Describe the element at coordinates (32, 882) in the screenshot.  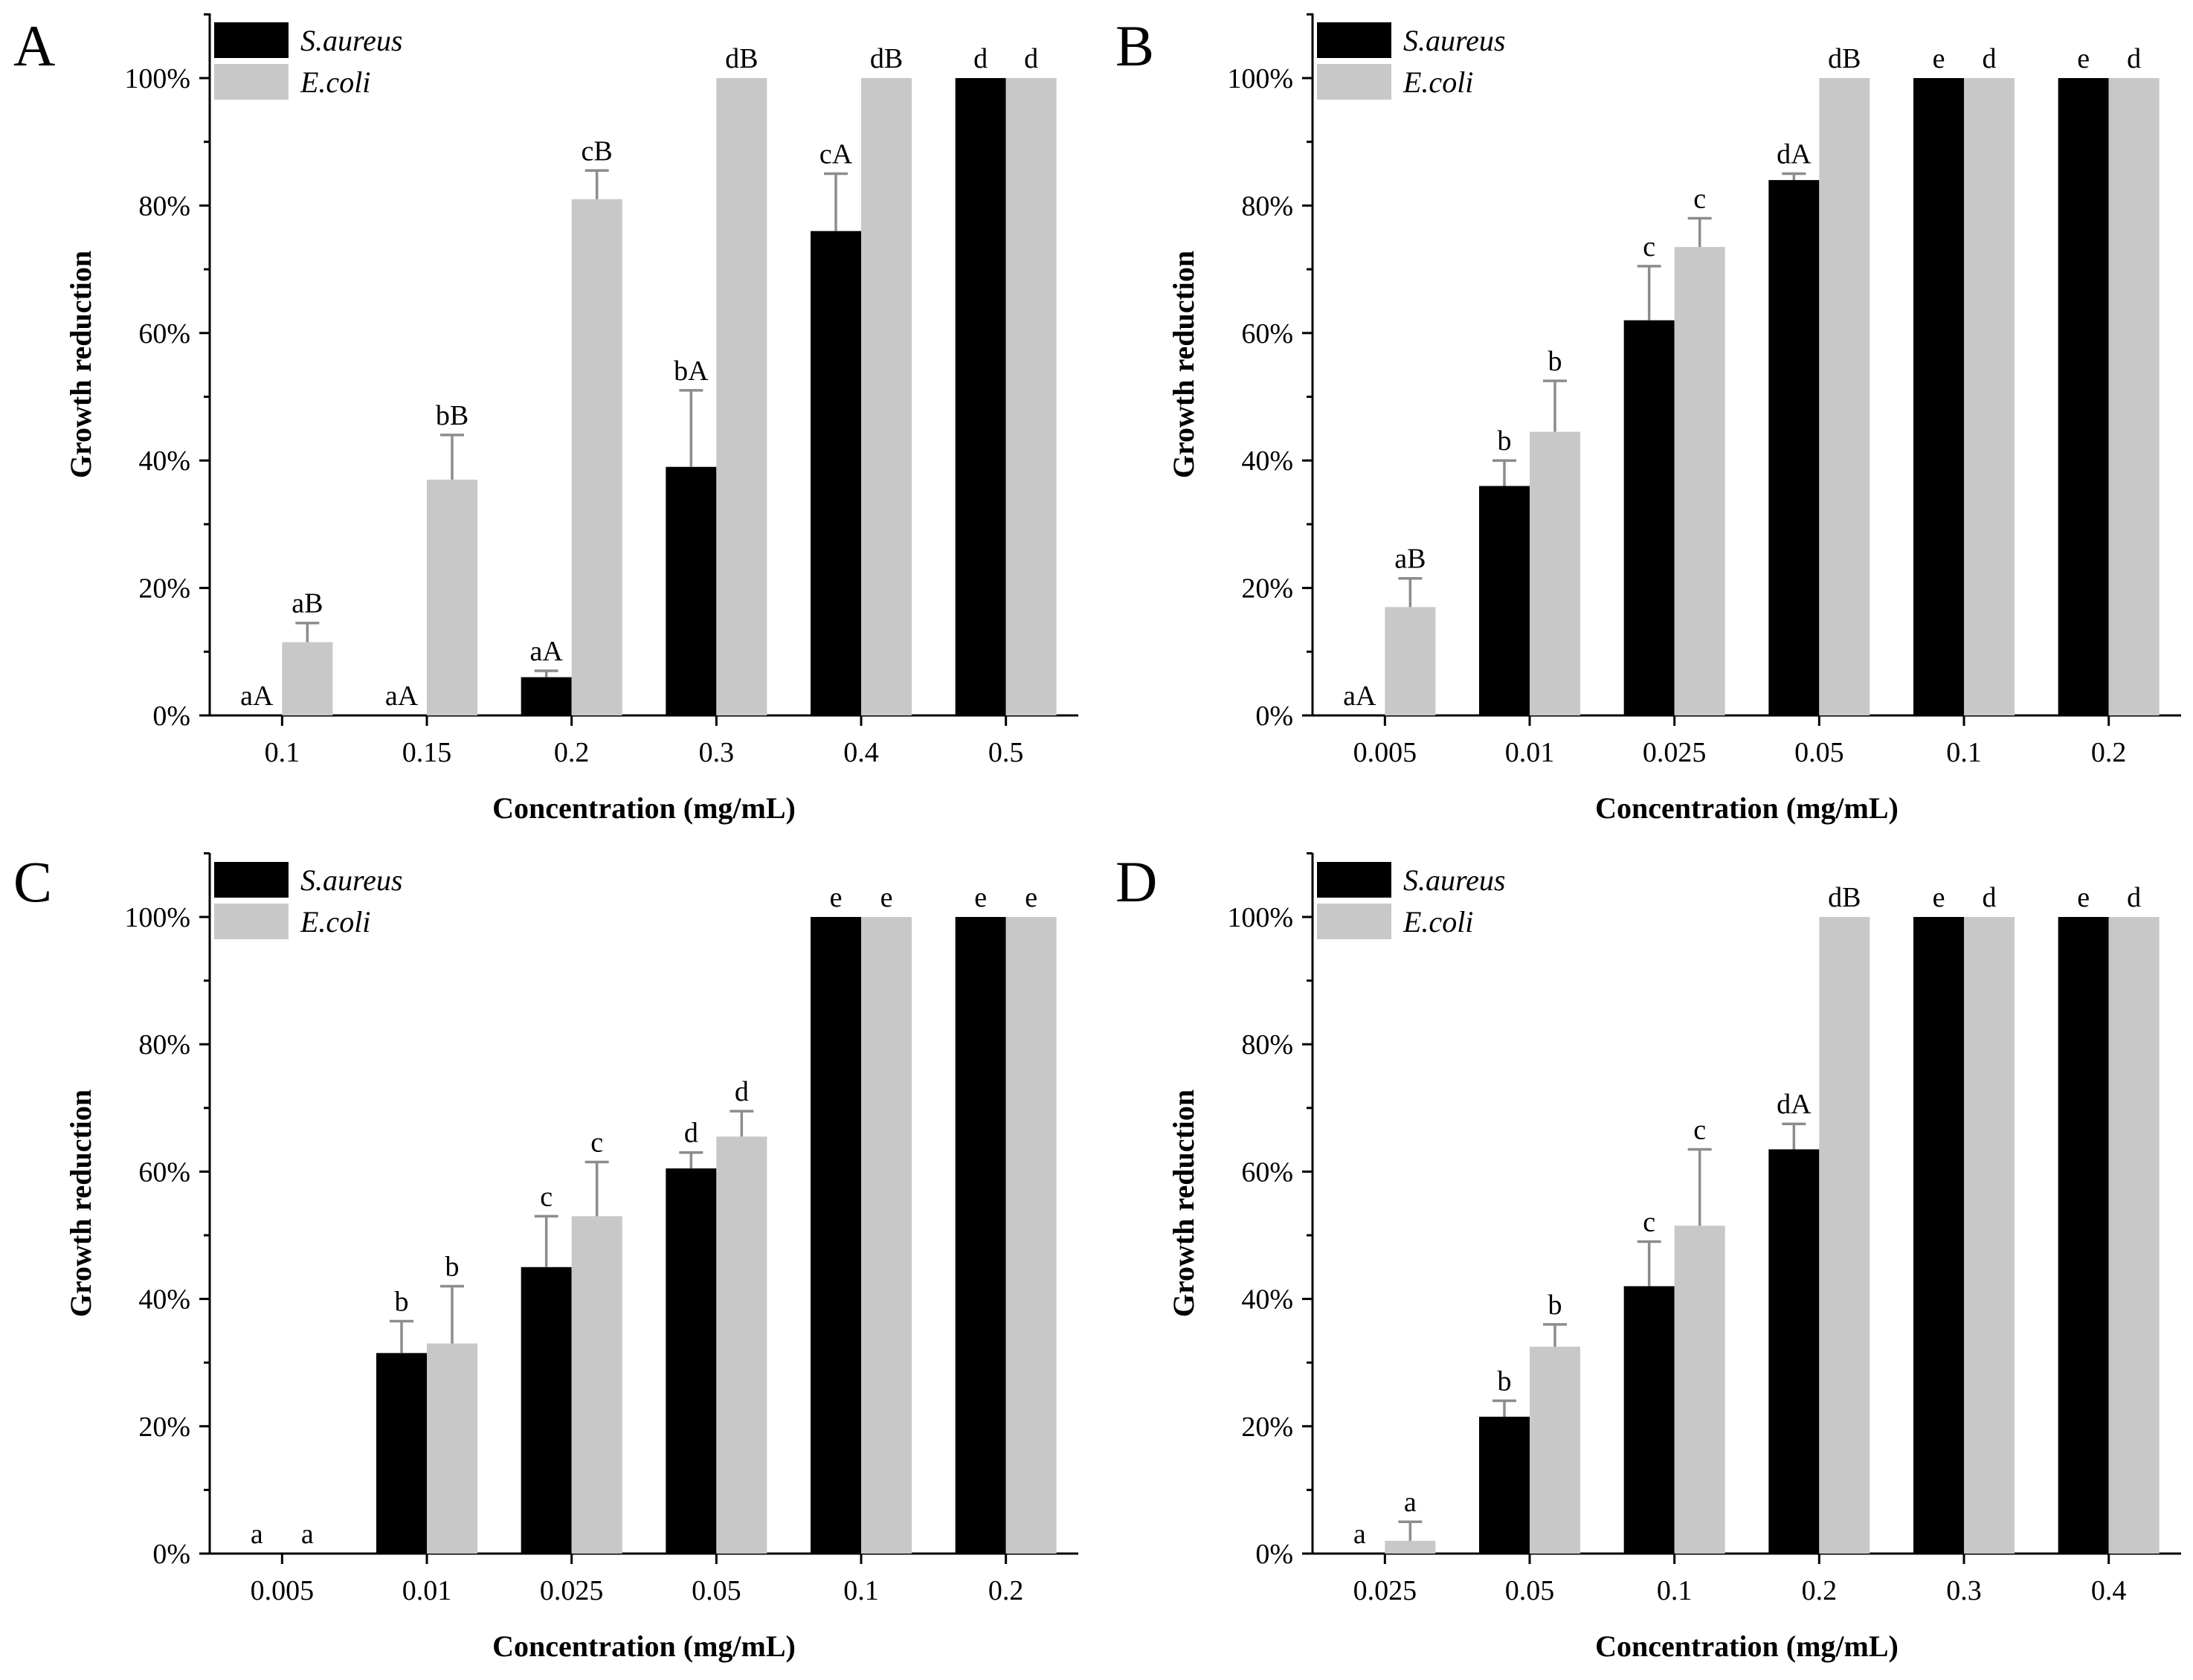
I see `panel-letter: C` at that location.